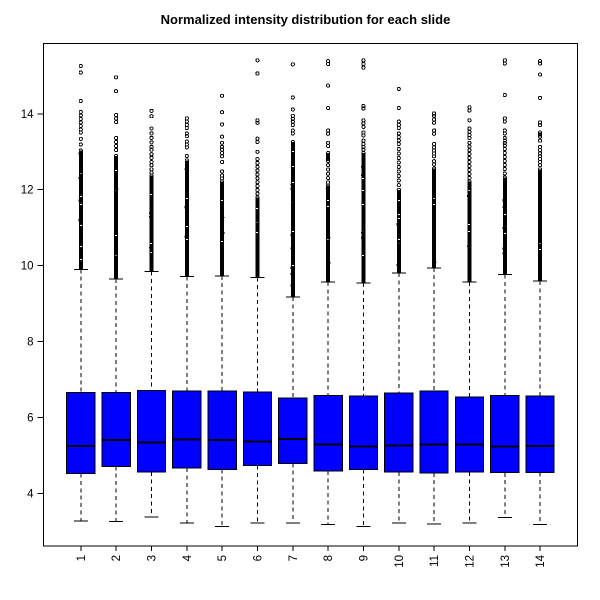 This screenshot has width=600, height=600. I want to click on svg-text: 11, so click(435, 561).